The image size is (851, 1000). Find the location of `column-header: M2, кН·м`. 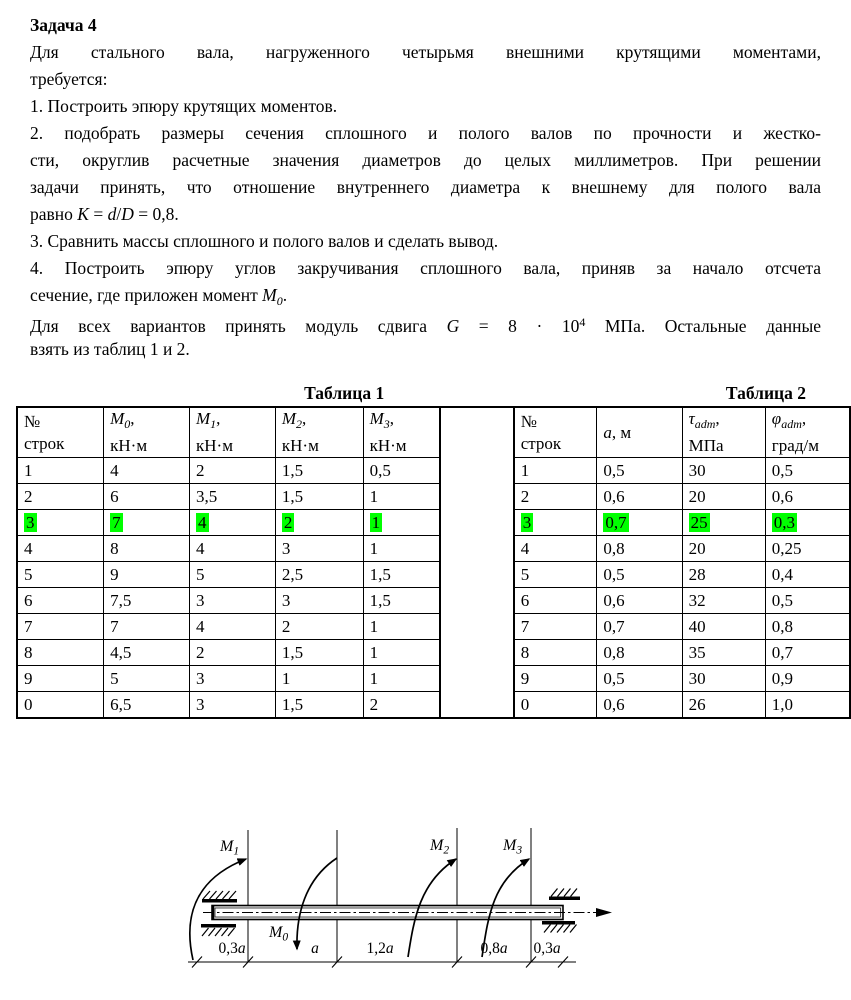

column-header: M2, кН·м is located at coordinates (319, 432).